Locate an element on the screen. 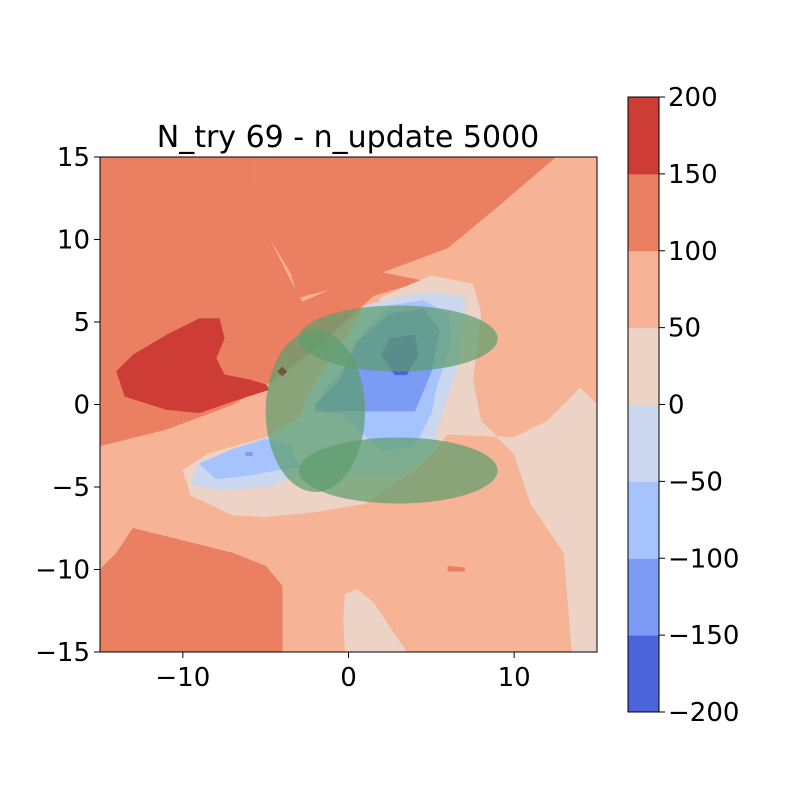 The height and width of the screenshot is (800, 800). point-markers is located at coordinates (282, 371).